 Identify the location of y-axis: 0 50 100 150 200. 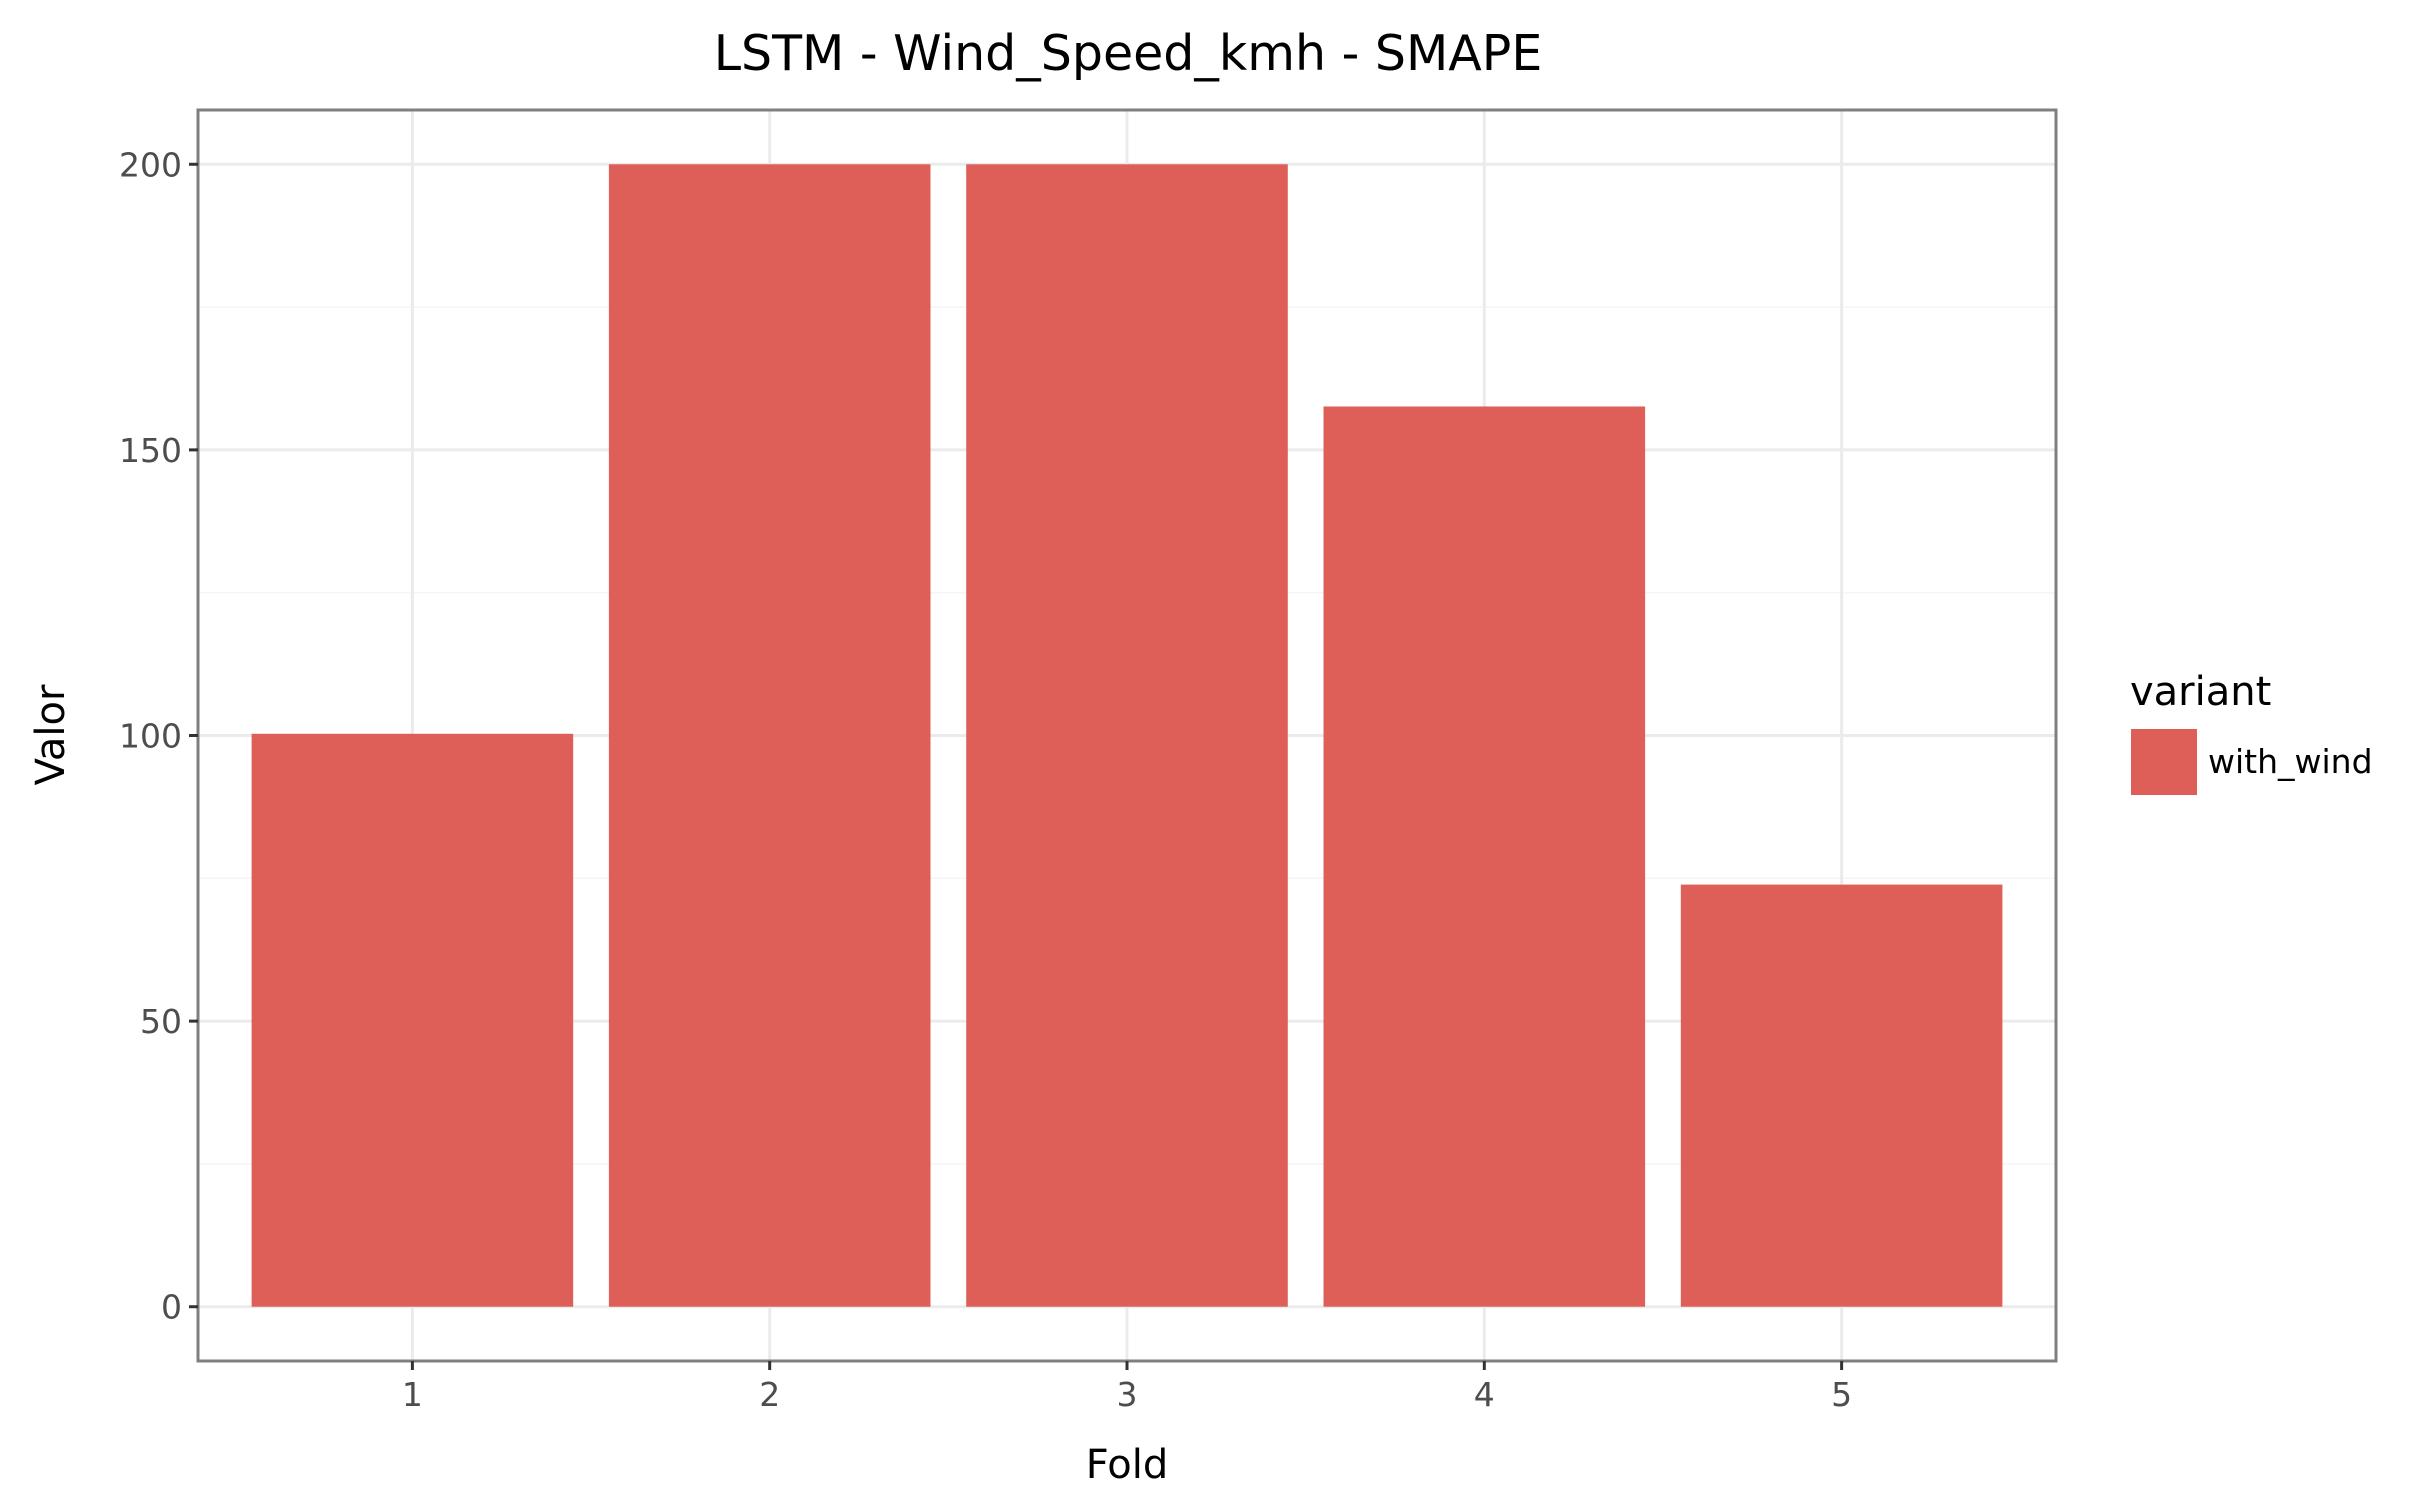
(158, 736).